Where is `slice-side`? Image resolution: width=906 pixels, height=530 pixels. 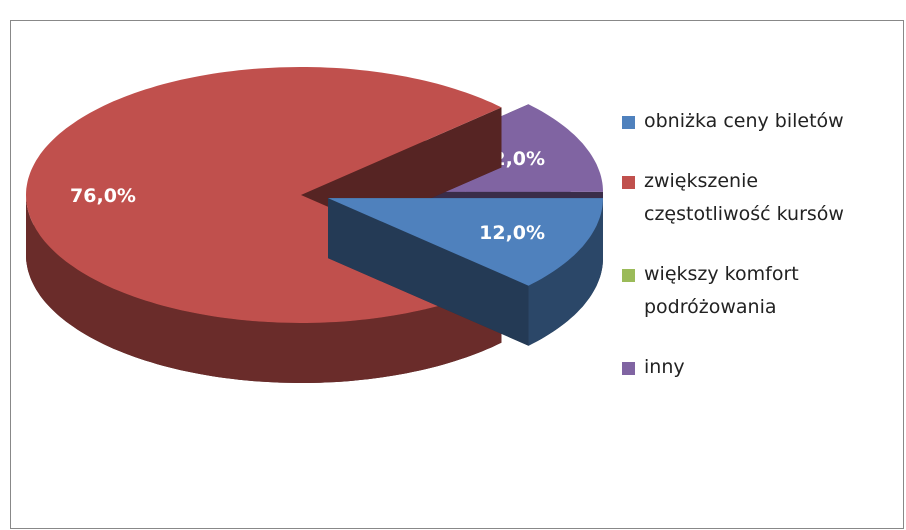
slice-side is located at coordinates (428, 272).